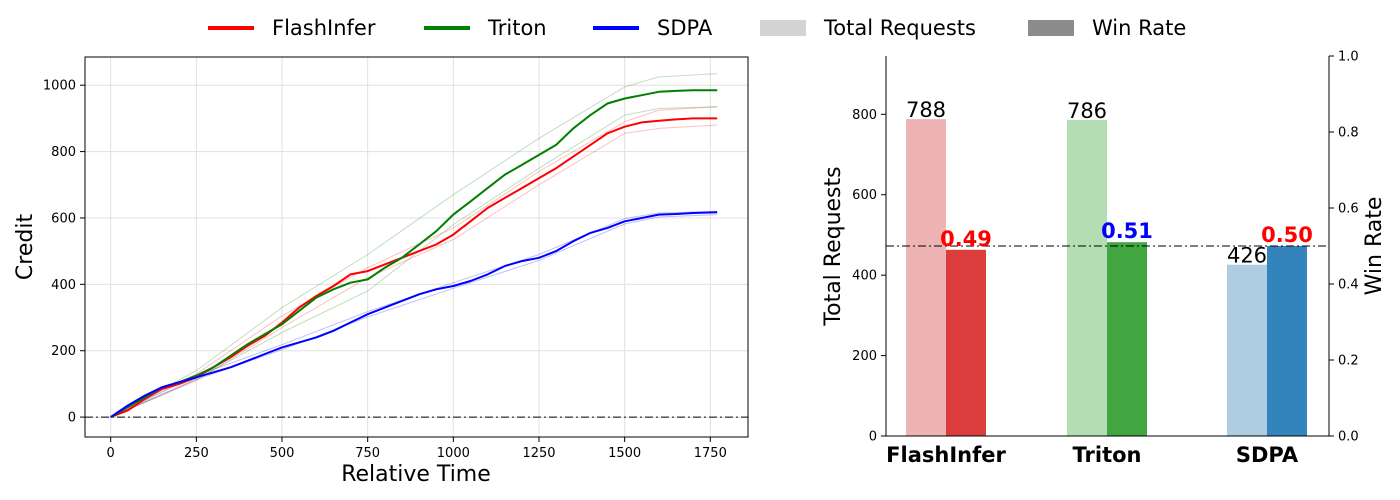 Image resolution: width=1400 pixels, height=500 pixels. Describe the element at coordinates (1348, 57) in the screenshot. I see `right-tick-label: 1.0` at that location.